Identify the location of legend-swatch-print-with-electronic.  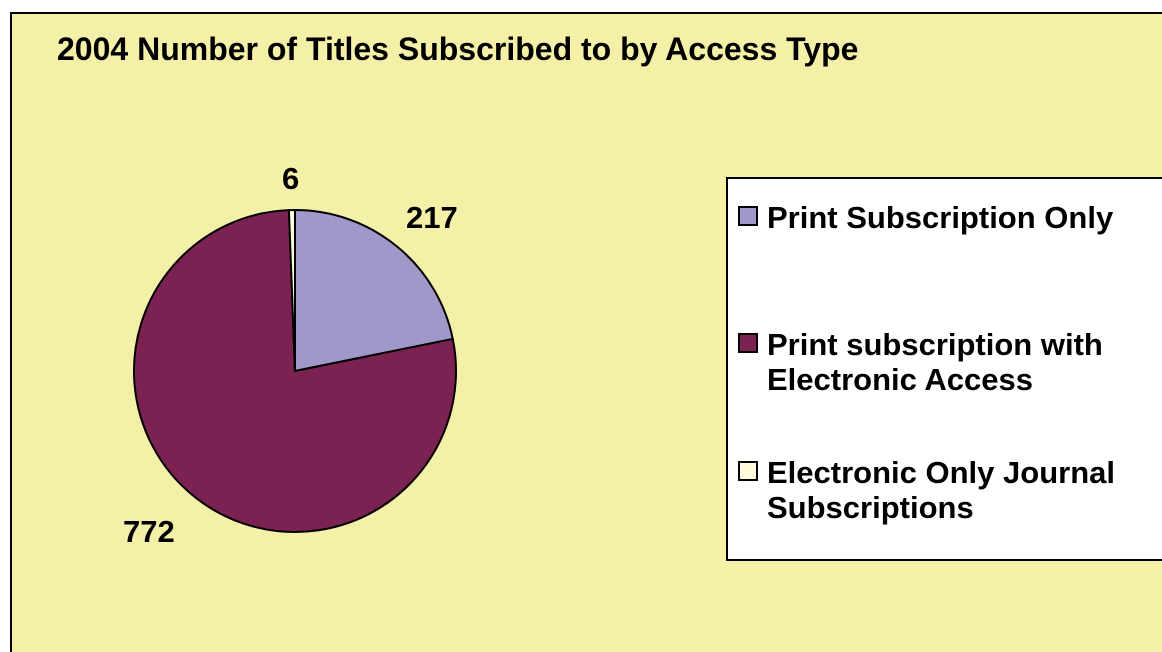
(748, 343).